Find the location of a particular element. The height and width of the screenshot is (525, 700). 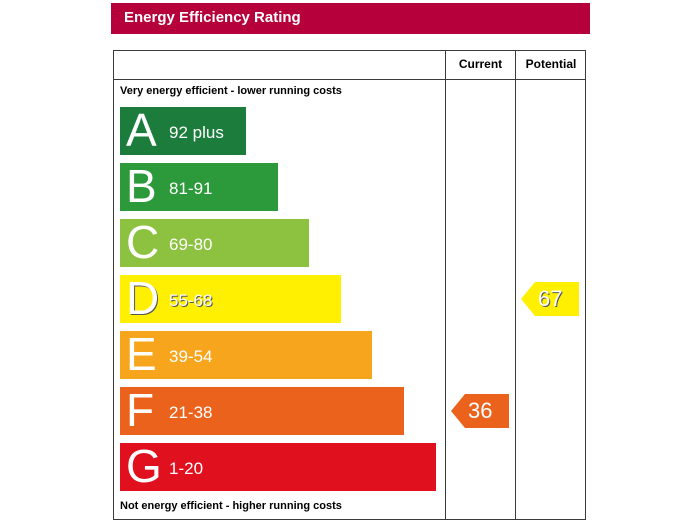

band-b-range: 81-91 is located at coordinates (191, 188).